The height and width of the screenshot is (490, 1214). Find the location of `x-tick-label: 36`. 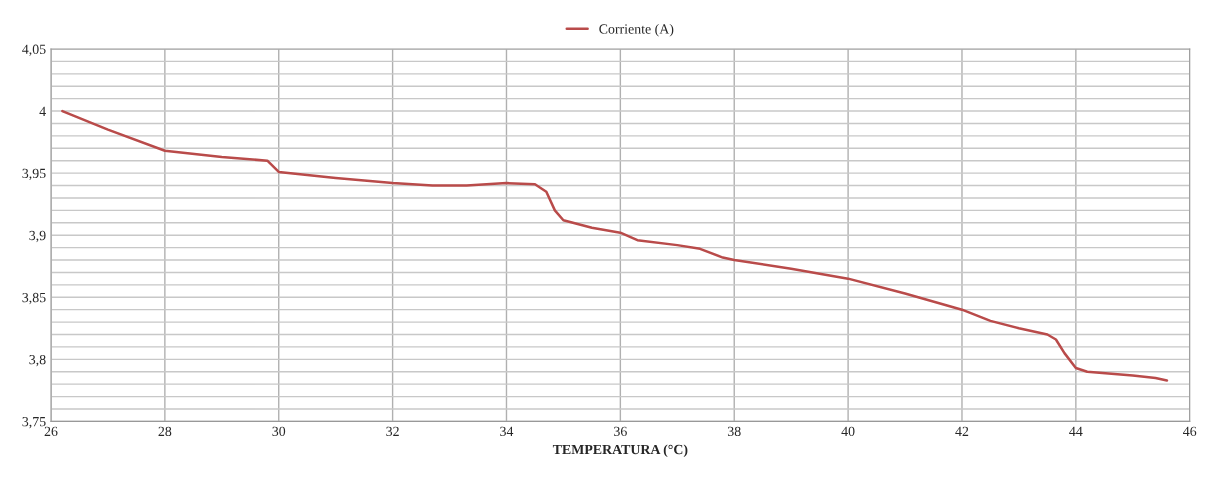

x-tick-label: 36 is located at coordinates (620, 431).